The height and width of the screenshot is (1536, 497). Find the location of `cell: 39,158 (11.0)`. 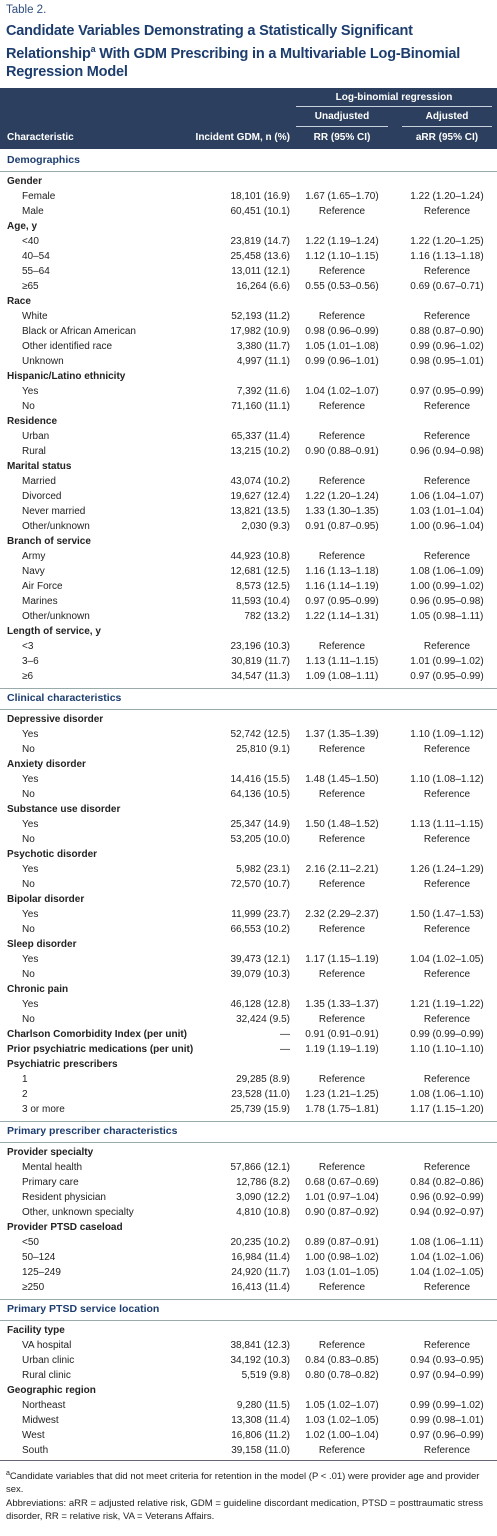

cell: 39,158 (11.0) is located at coordinates (260, 1450).